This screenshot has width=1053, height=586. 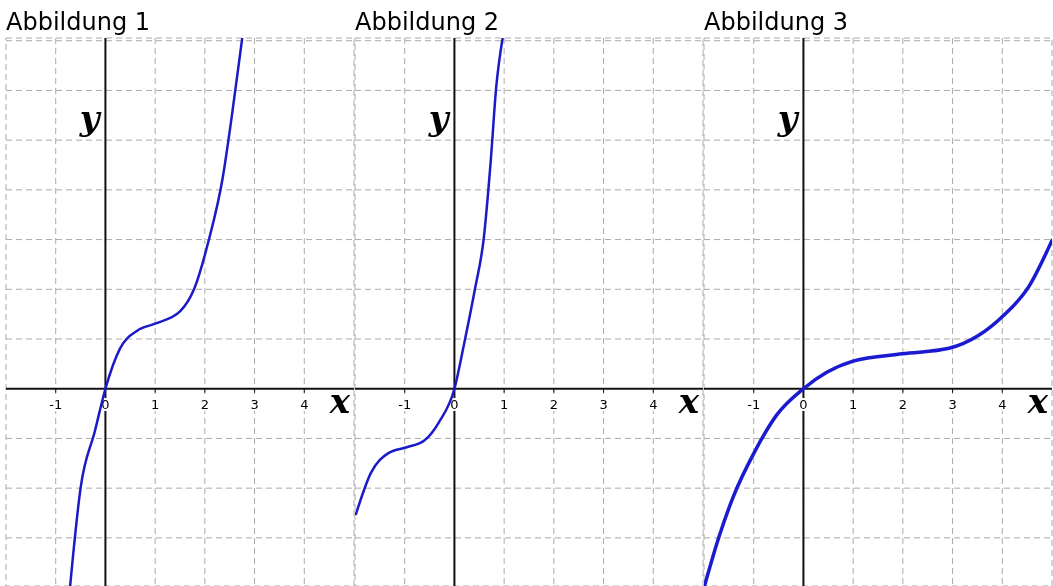 I want to click on chart-title: Abbildung 1, so click(x=78, y=22).